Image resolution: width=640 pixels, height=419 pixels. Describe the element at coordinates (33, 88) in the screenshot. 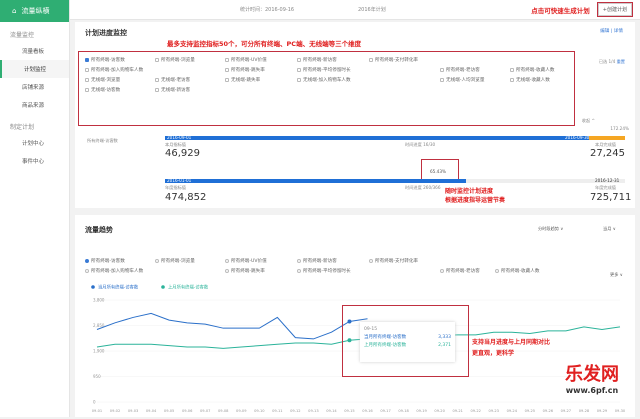

I see `sidebar-item-shop-source: 店铺来源` at that location.